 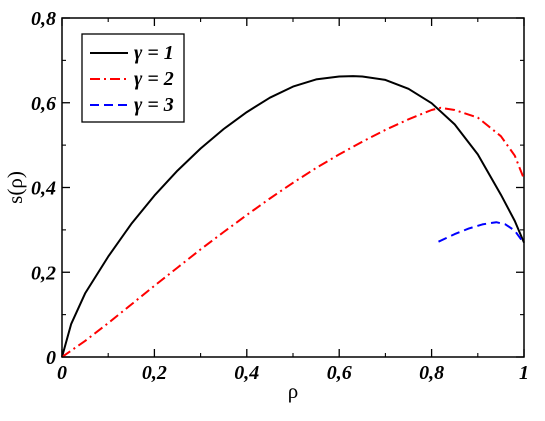 What do you see at coordinates (154, 105) in the screenshot?
I see `legend-label-3: γ = 3` at bounding box center [154, 105].